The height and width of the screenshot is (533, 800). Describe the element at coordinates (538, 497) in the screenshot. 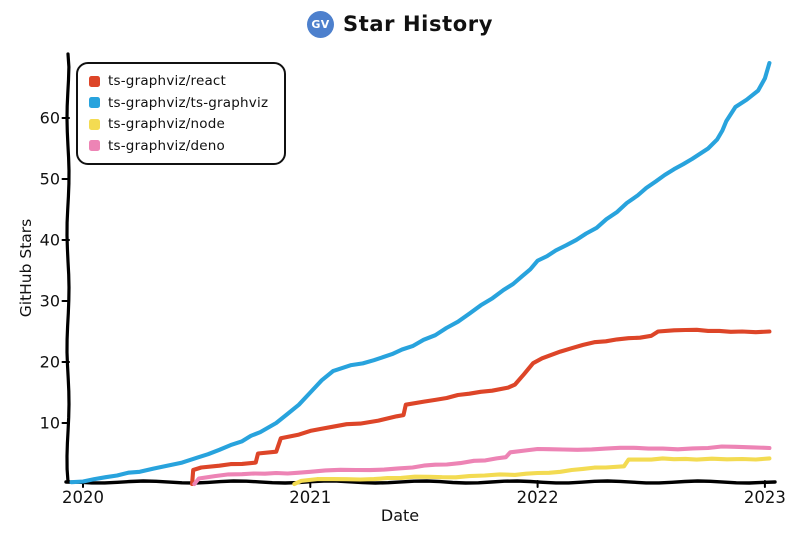

I see `x-tick-label: 2022` at that location.